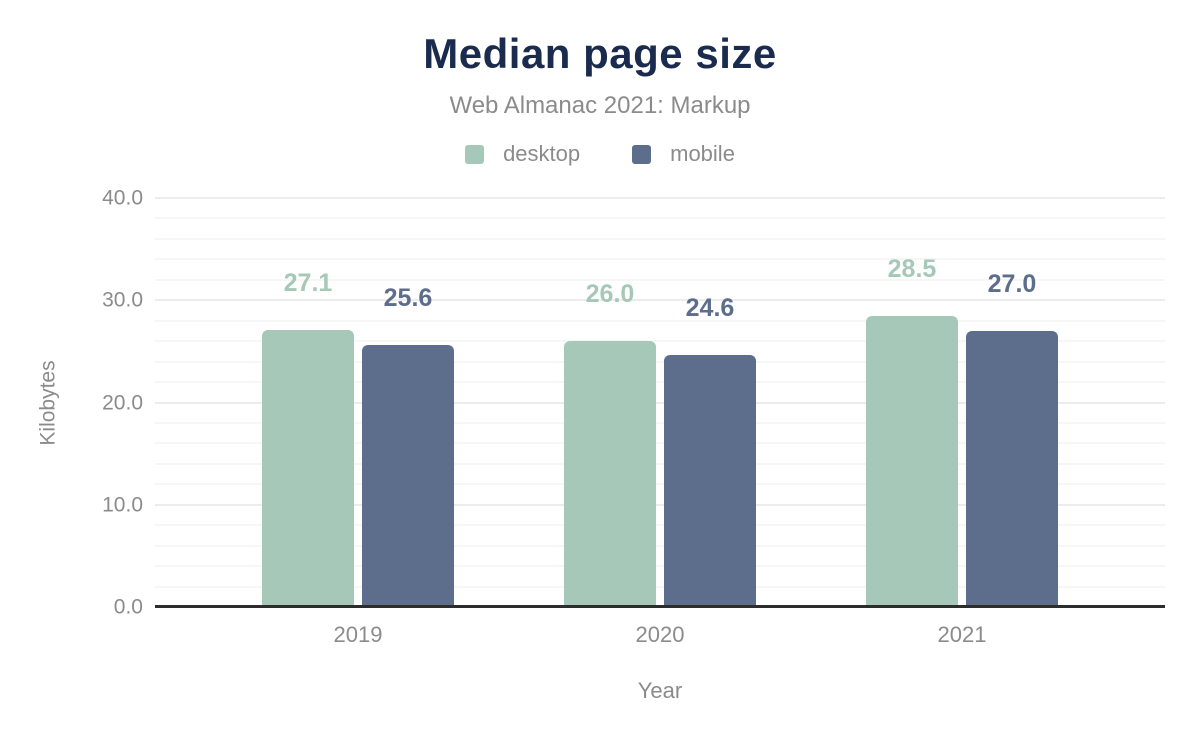  Describe the element at coordinates (702, 153) in the screenshot. I see `legend-label-mobile: mobile` at that location.